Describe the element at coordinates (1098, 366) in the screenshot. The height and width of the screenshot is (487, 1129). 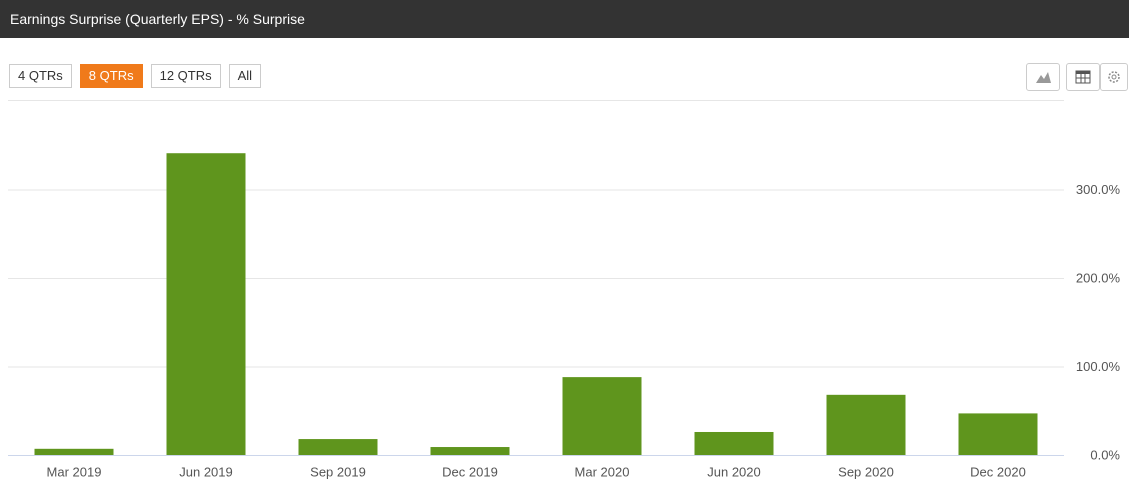
I see `y-tick-label: 100.0%` at that location.